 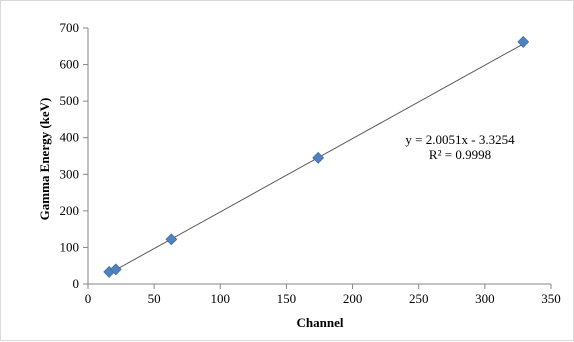 I want to click on y-tick-label: 500, so click(x=70, y=100).